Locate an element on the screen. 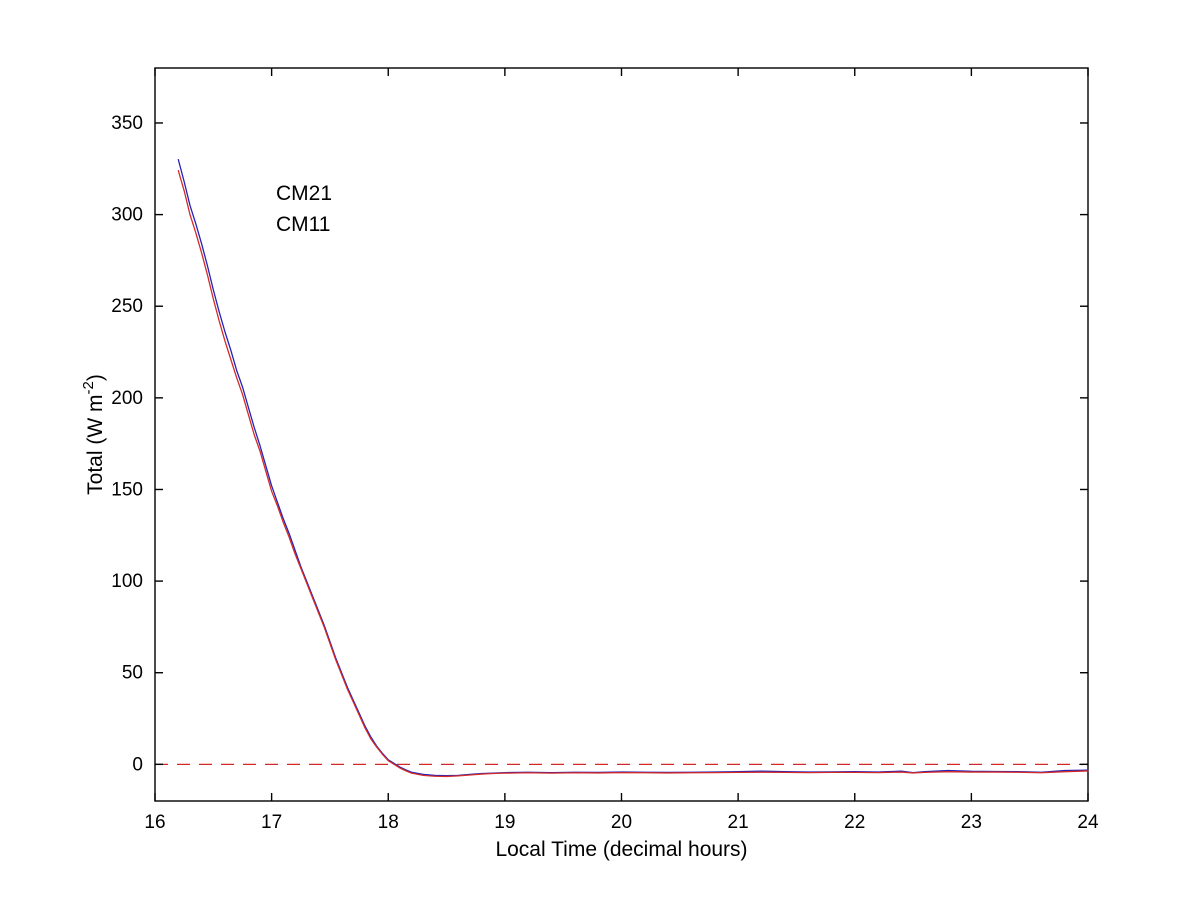 The image size is (1201, 900). y-tick-label: 0 is located at coordinates (137, 764).